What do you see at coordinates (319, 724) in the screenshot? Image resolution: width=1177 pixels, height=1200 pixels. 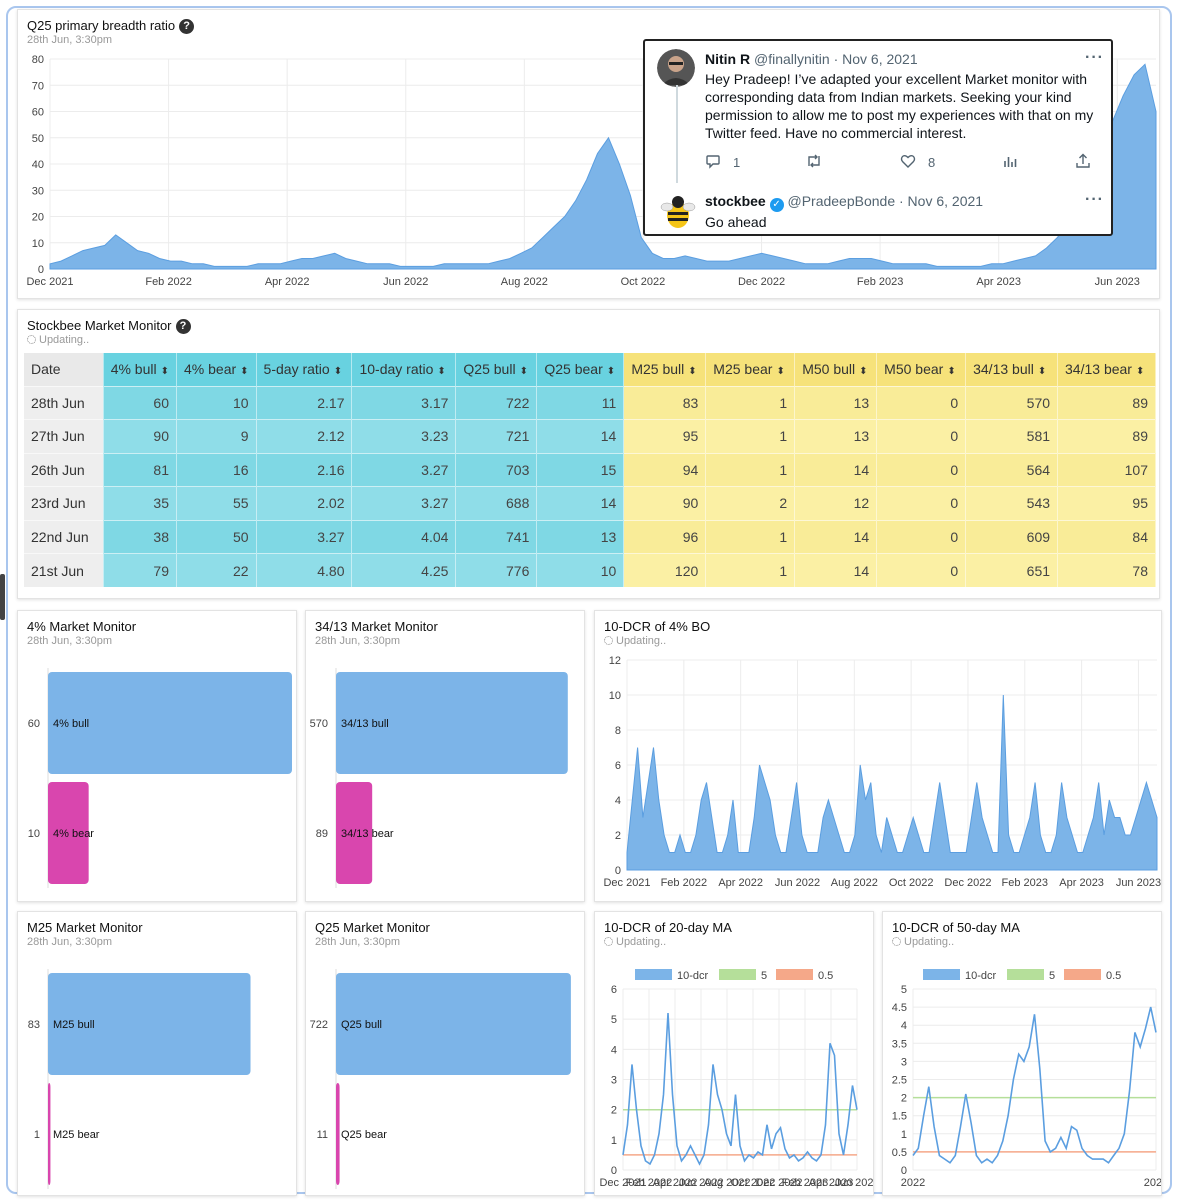 I see `value-label: 570` at bounding box center [319, 724].